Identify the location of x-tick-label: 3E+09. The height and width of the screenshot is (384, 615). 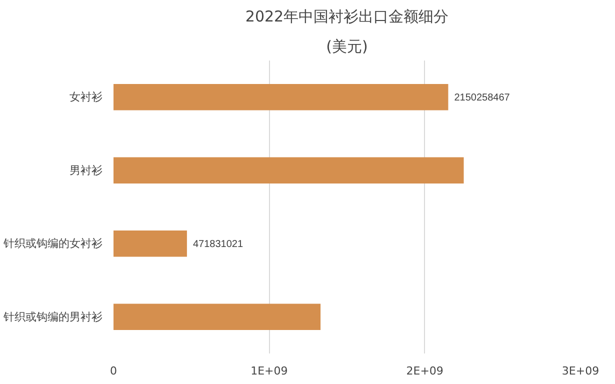
(581, 371).